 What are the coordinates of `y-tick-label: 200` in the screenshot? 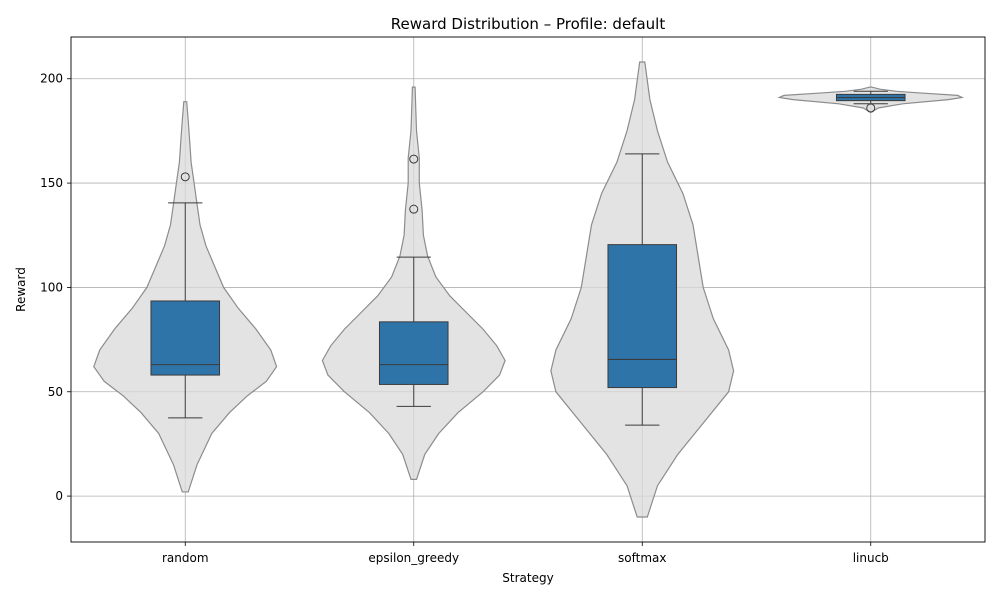 It's located at (51, 79).